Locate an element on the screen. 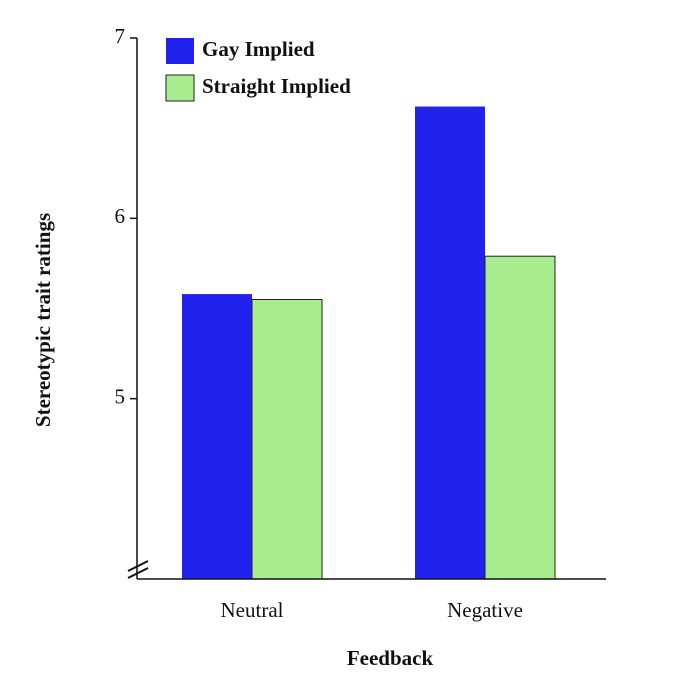 This screenshot has width=673, height=694. x-axis-label: Feedback is located at coordinates (390, 658).